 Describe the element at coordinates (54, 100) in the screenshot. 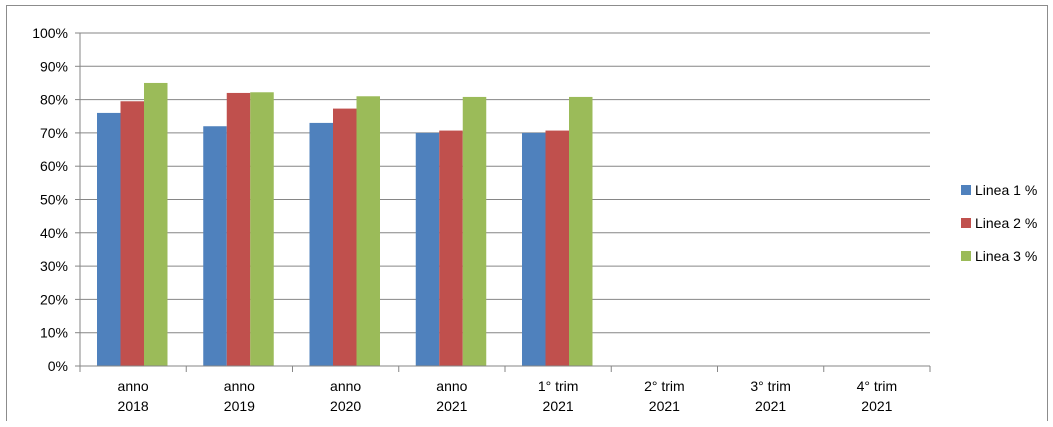

I see `y-tick-label: 80%` at that location.